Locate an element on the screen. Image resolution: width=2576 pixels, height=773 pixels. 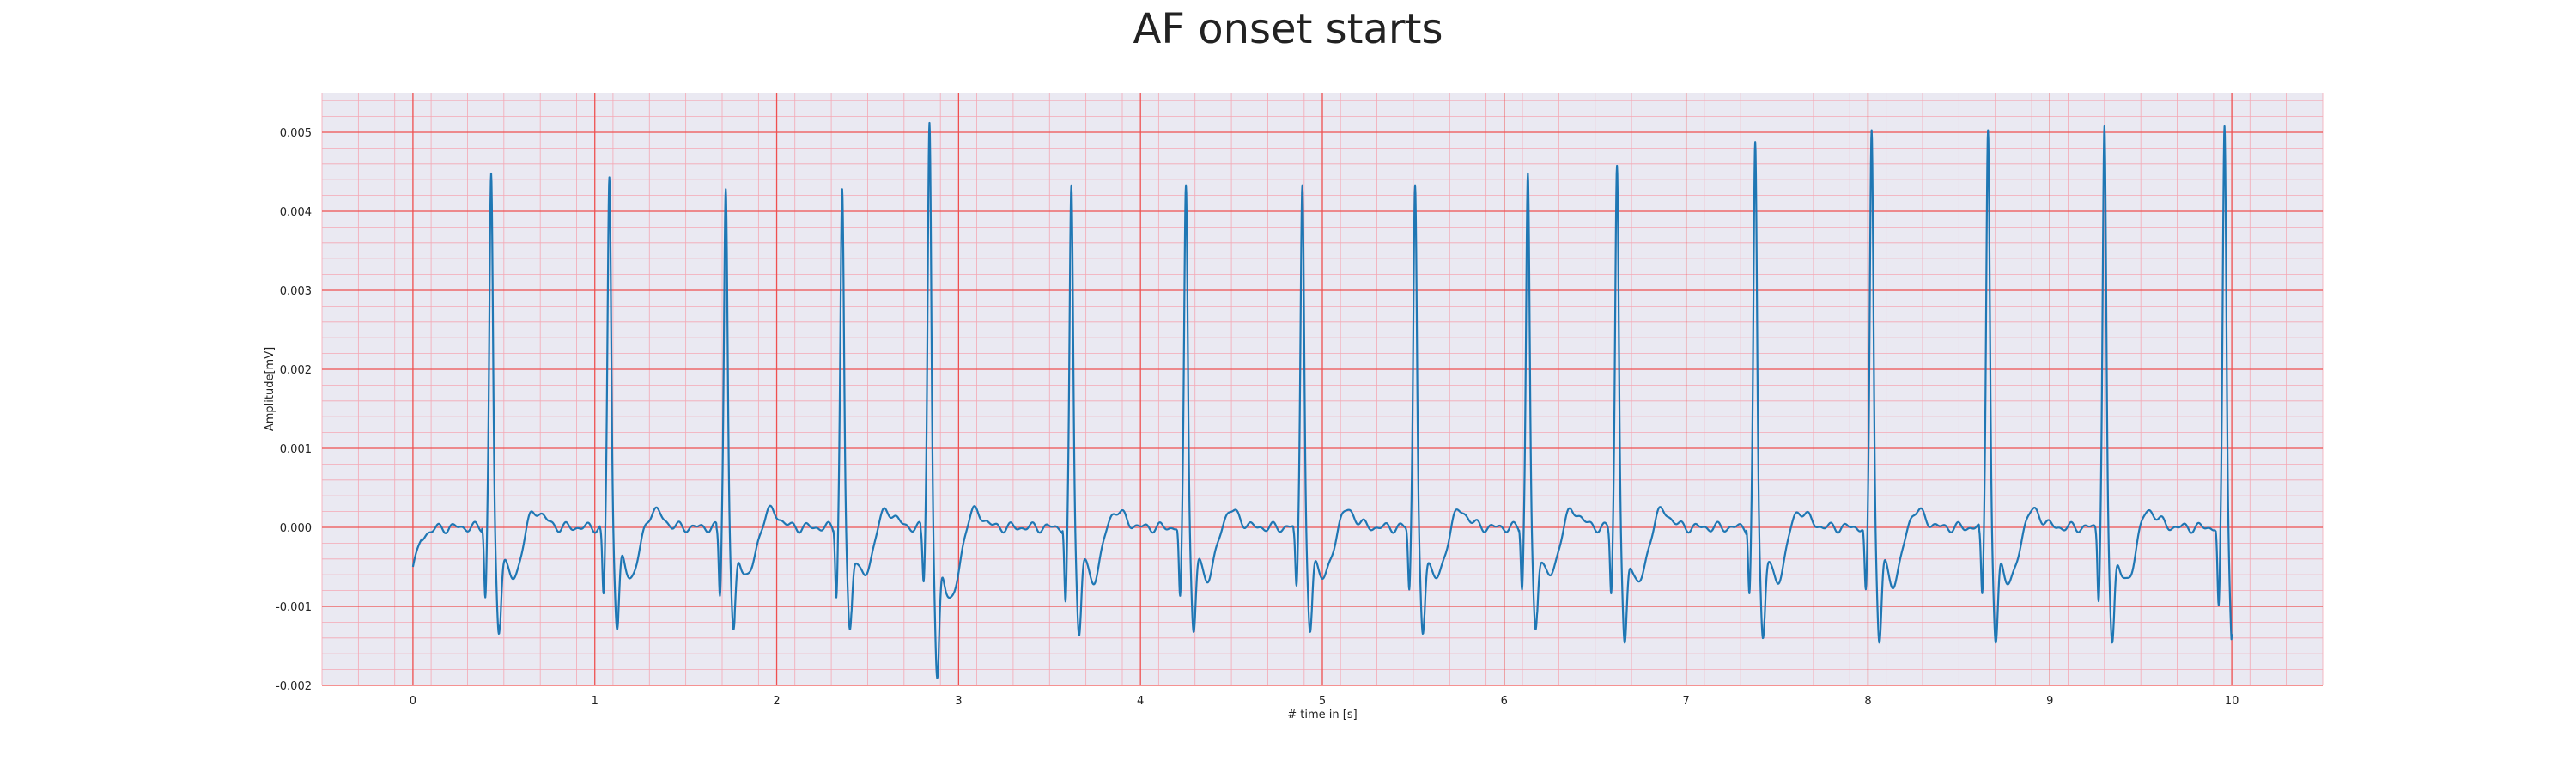
chart-title: AF onset starts is located at coordinates (1288, 29).